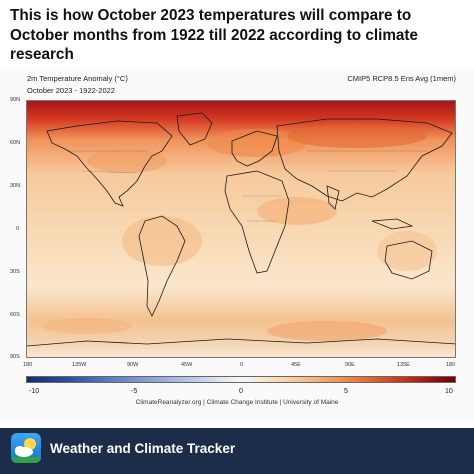 Image resolution: width=474 pixels, height=474 pixels. What do you see at coordinates (109, 163) in the screenshot?
I see `north-america-outline` at bounding box center [109, 163].